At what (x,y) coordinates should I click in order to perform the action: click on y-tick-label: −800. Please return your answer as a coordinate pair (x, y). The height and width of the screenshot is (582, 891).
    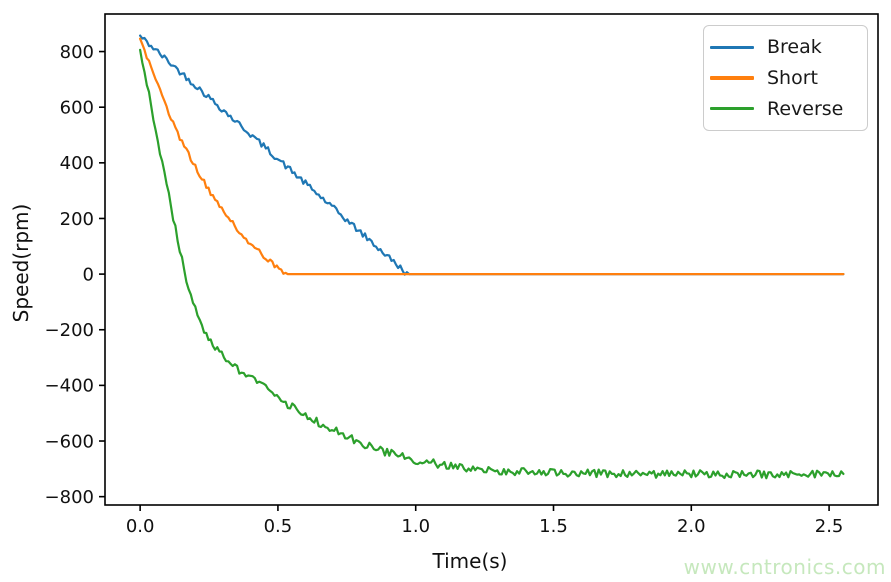
    Looking at the image, I should click on (69, 497).